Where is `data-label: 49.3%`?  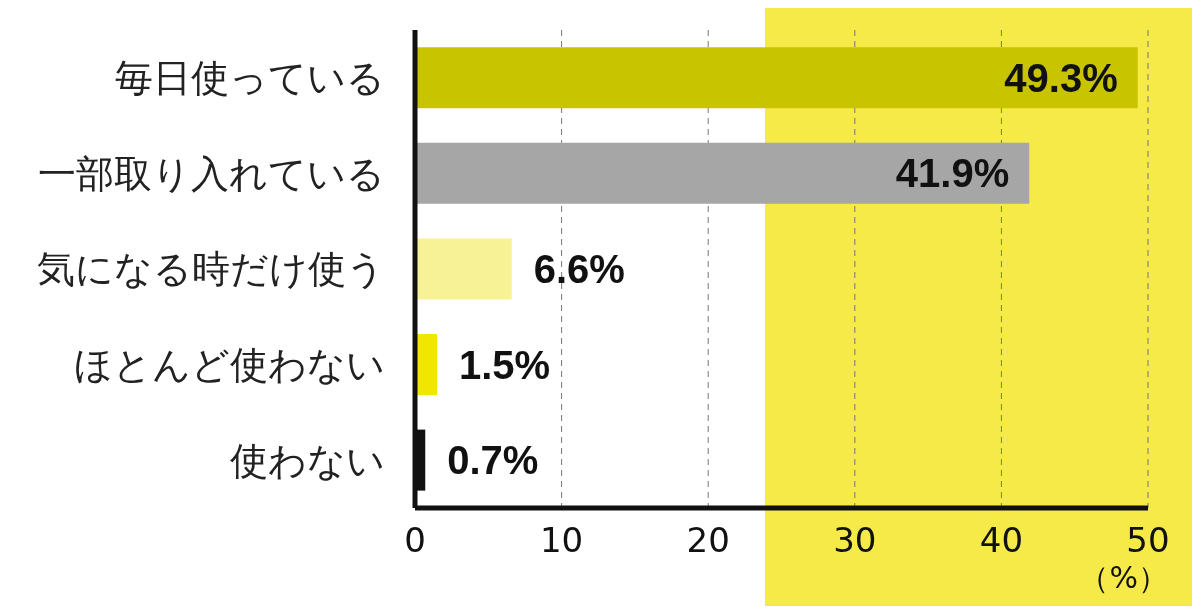
data-label: 49.3% is located at coordinates (1061, 77).